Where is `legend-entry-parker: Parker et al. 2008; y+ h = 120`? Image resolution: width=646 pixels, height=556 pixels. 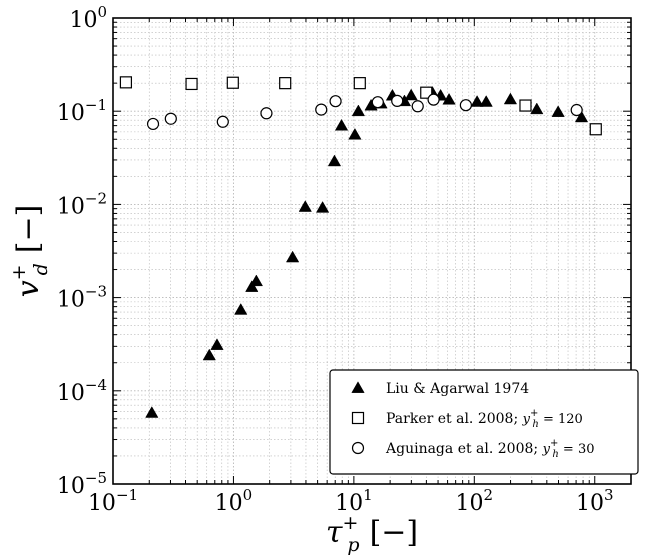 legend-entry-parker: Parker et al. 2008; y+ h = 120 is located at coordinates (484, 419).